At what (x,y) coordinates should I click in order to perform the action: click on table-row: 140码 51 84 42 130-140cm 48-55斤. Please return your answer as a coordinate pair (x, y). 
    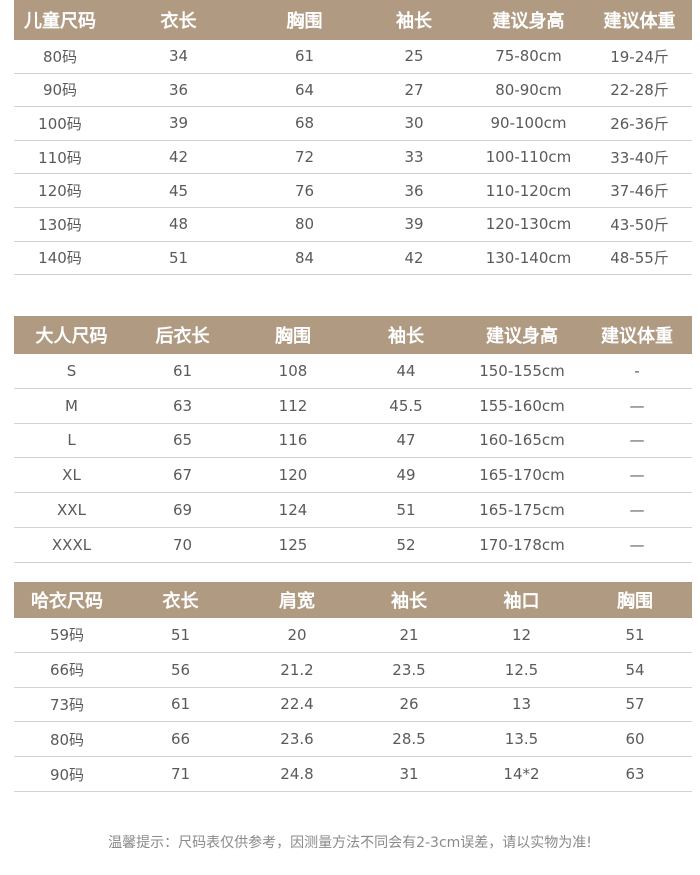
    Looking at the image, I should click on (353, 259).